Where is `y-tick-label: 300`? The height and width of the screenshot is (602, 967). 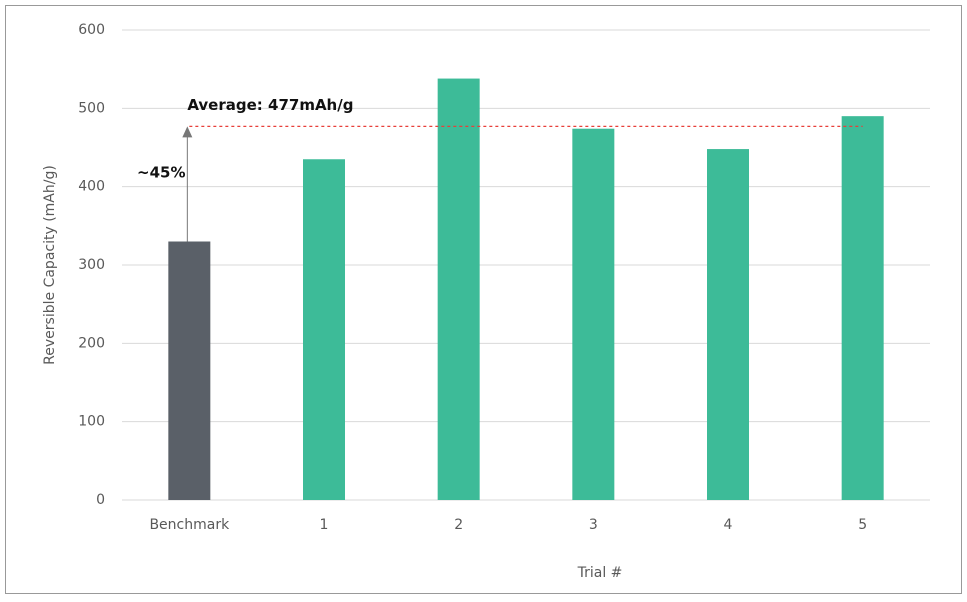
y-tick-label: 300 is located at coordinates (91, 265).